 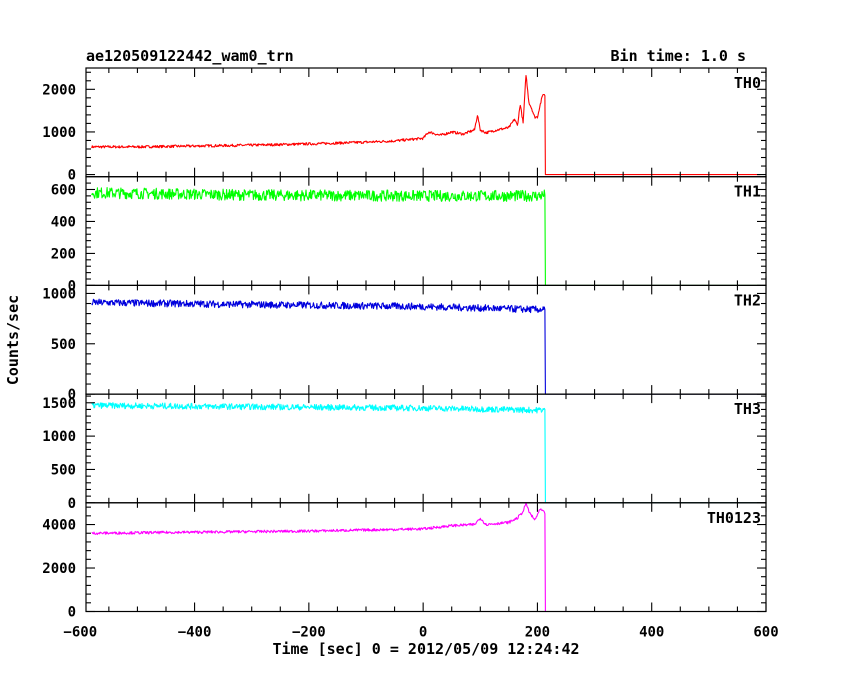 I want to click on x-tick-label: 0, so click(x=423, y=633).